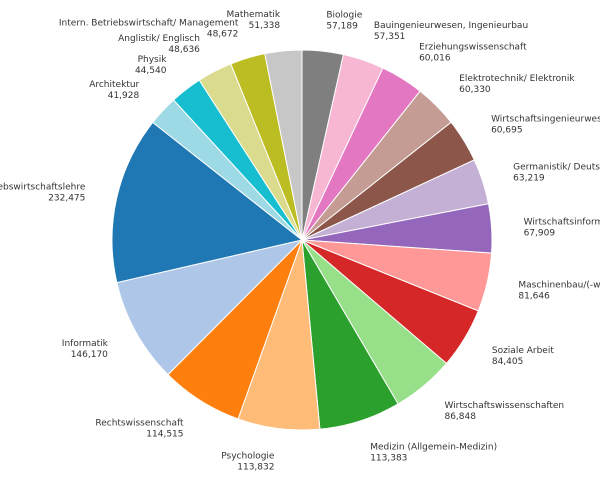 This screenshot has width=600, height=480. Describe the element at coordinates (523, 351) in the screenshot. I see `pie-label-category: Soziale Arbeit` at that location.